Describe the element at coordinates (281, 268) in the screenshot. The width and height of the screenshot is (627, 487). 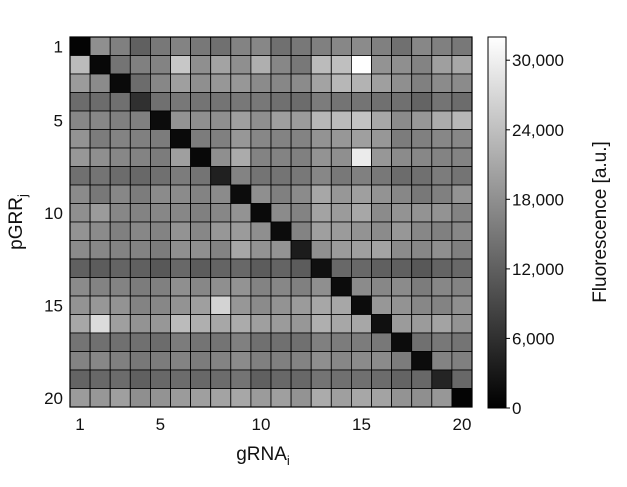
I see `heatmap-cell-r13-c11` at that location.